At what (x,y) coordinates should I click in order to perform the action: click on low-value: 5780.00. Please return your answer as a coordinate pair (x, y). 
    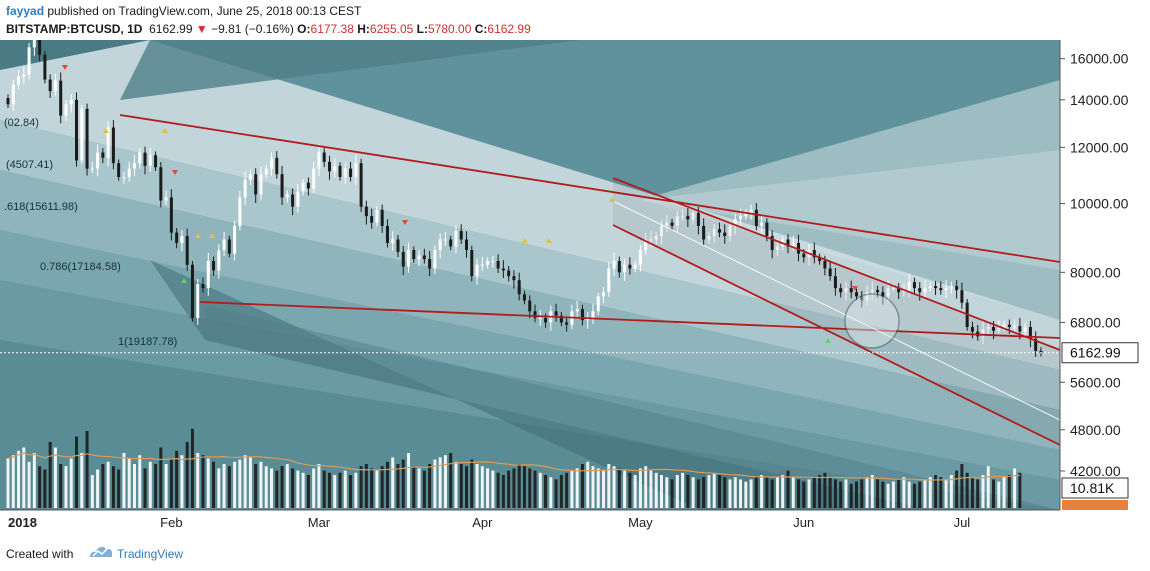
    Looking at the image, I should click on (449, 29).